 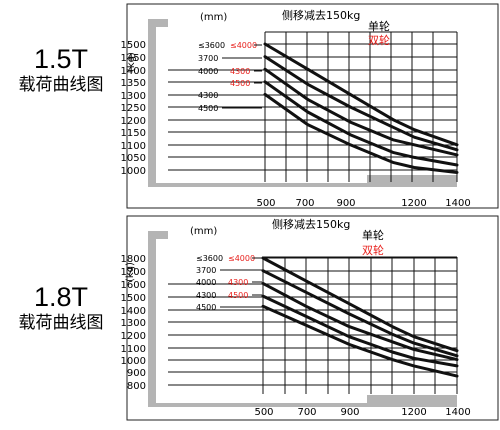 What do you see at coordinates (457, 203) in the screenshot?
I see `chart-1-x-tick-label: 1400` at bounding box center [457, 203].